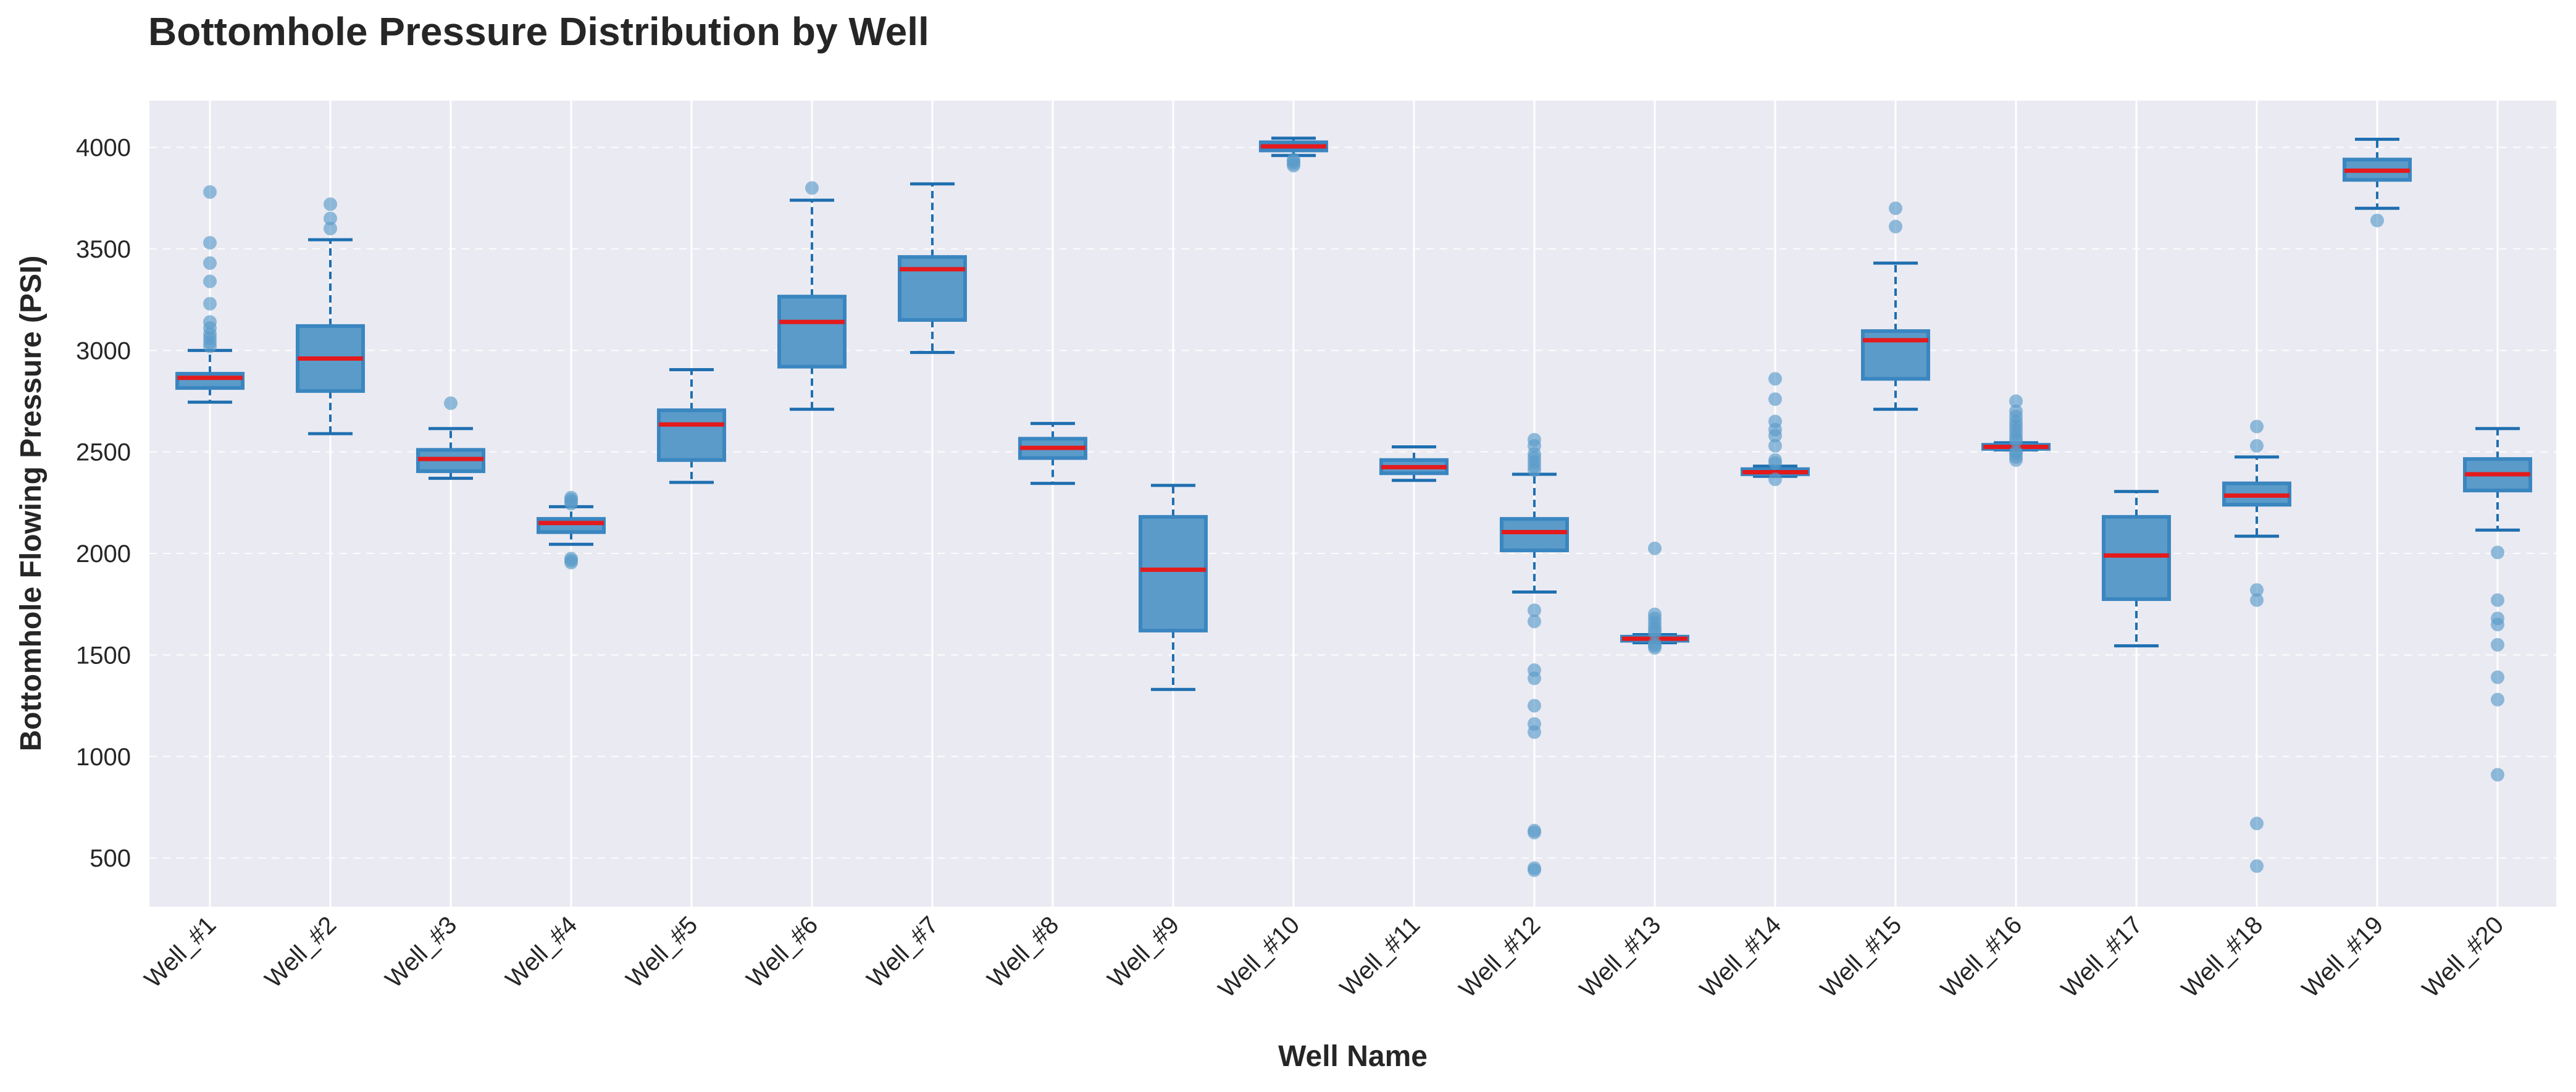 This screenshot has height=1092, width=2576. Describe the element at coordinates (103, 655) in the screenshot. I see `y-tick-label: 1500` at that location.